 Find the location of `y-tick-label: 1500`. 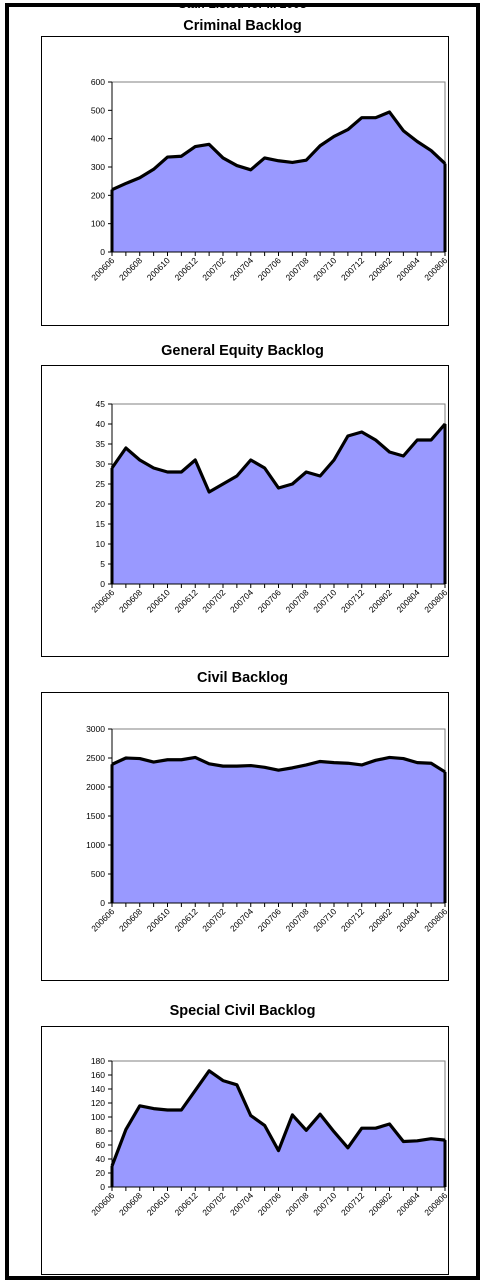

y-tick-label: 1500 is located at coordinates (95, 816).